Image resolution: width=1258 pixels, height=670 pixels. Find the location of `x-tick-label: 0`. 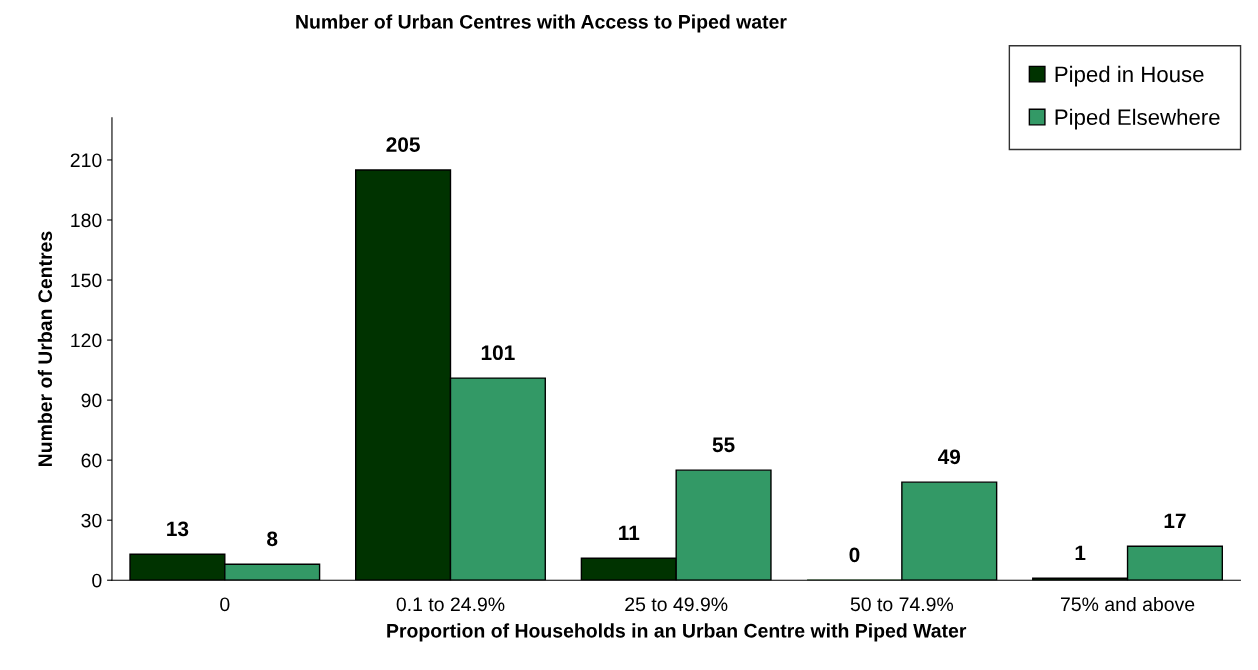

x-tick-label: 0 is located at coordinates (225, 604).